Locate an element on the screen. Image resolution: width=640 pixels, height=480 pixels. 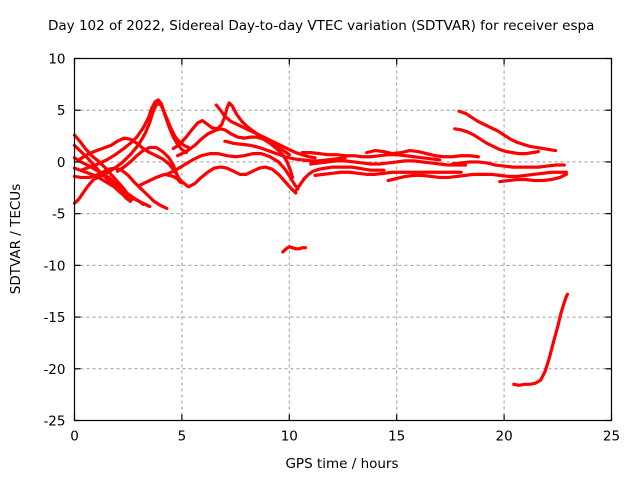
y-tick-label: -20 is located at coordinates (54, 370).